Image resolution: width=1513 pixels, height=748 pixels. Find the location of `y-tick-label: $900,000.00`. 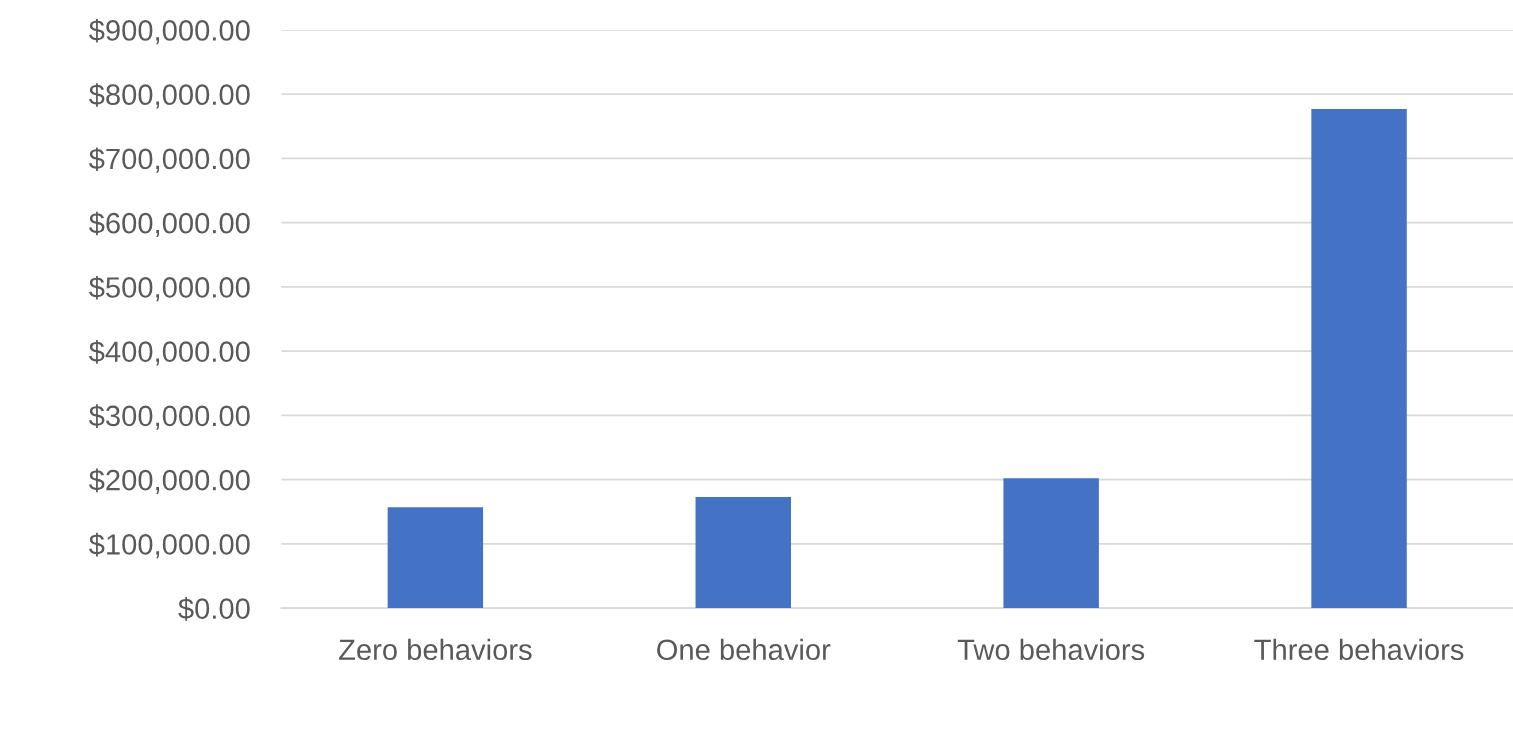

y-tick-label: $900,000.00 is located at coordinates (169, 31).